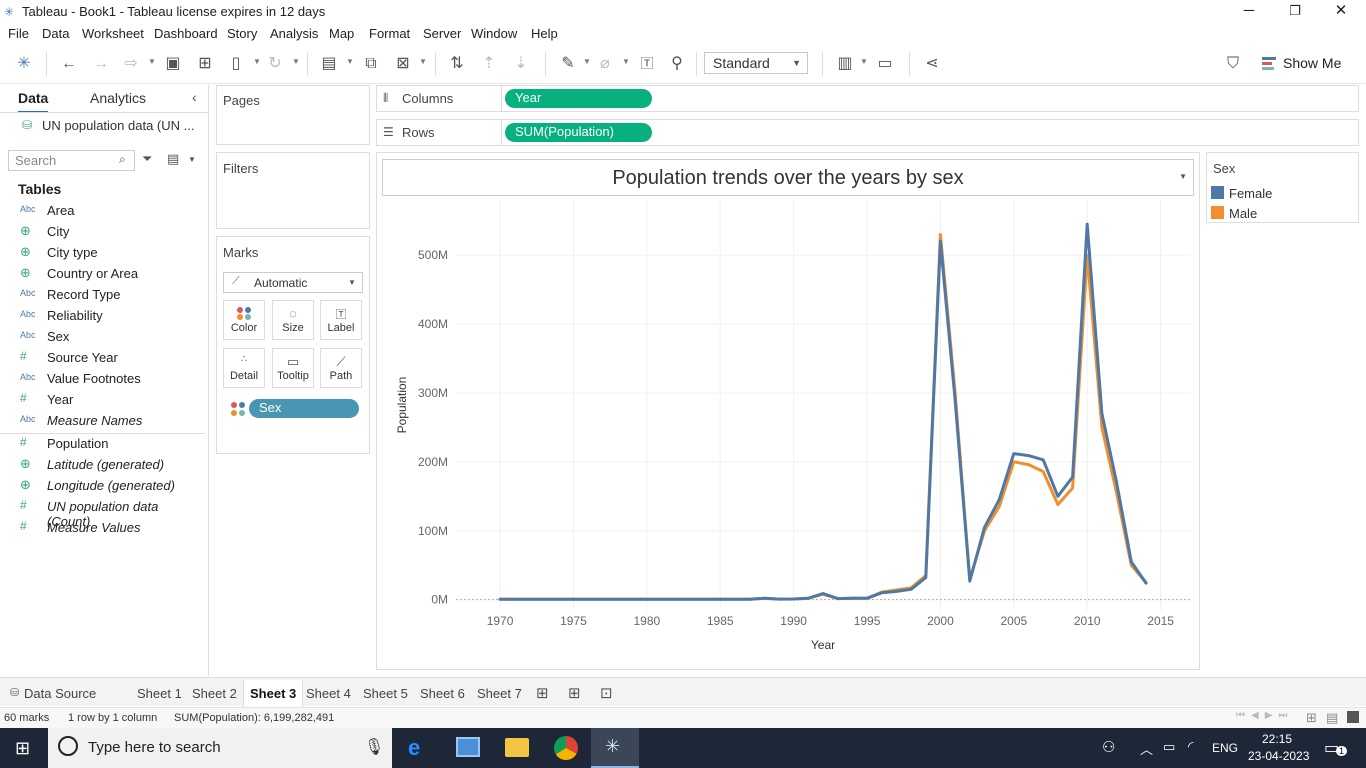 Image resolution: width=1366 pixels, height=768 pixels. I want to click on redo-icon: →, so click(101, 63).